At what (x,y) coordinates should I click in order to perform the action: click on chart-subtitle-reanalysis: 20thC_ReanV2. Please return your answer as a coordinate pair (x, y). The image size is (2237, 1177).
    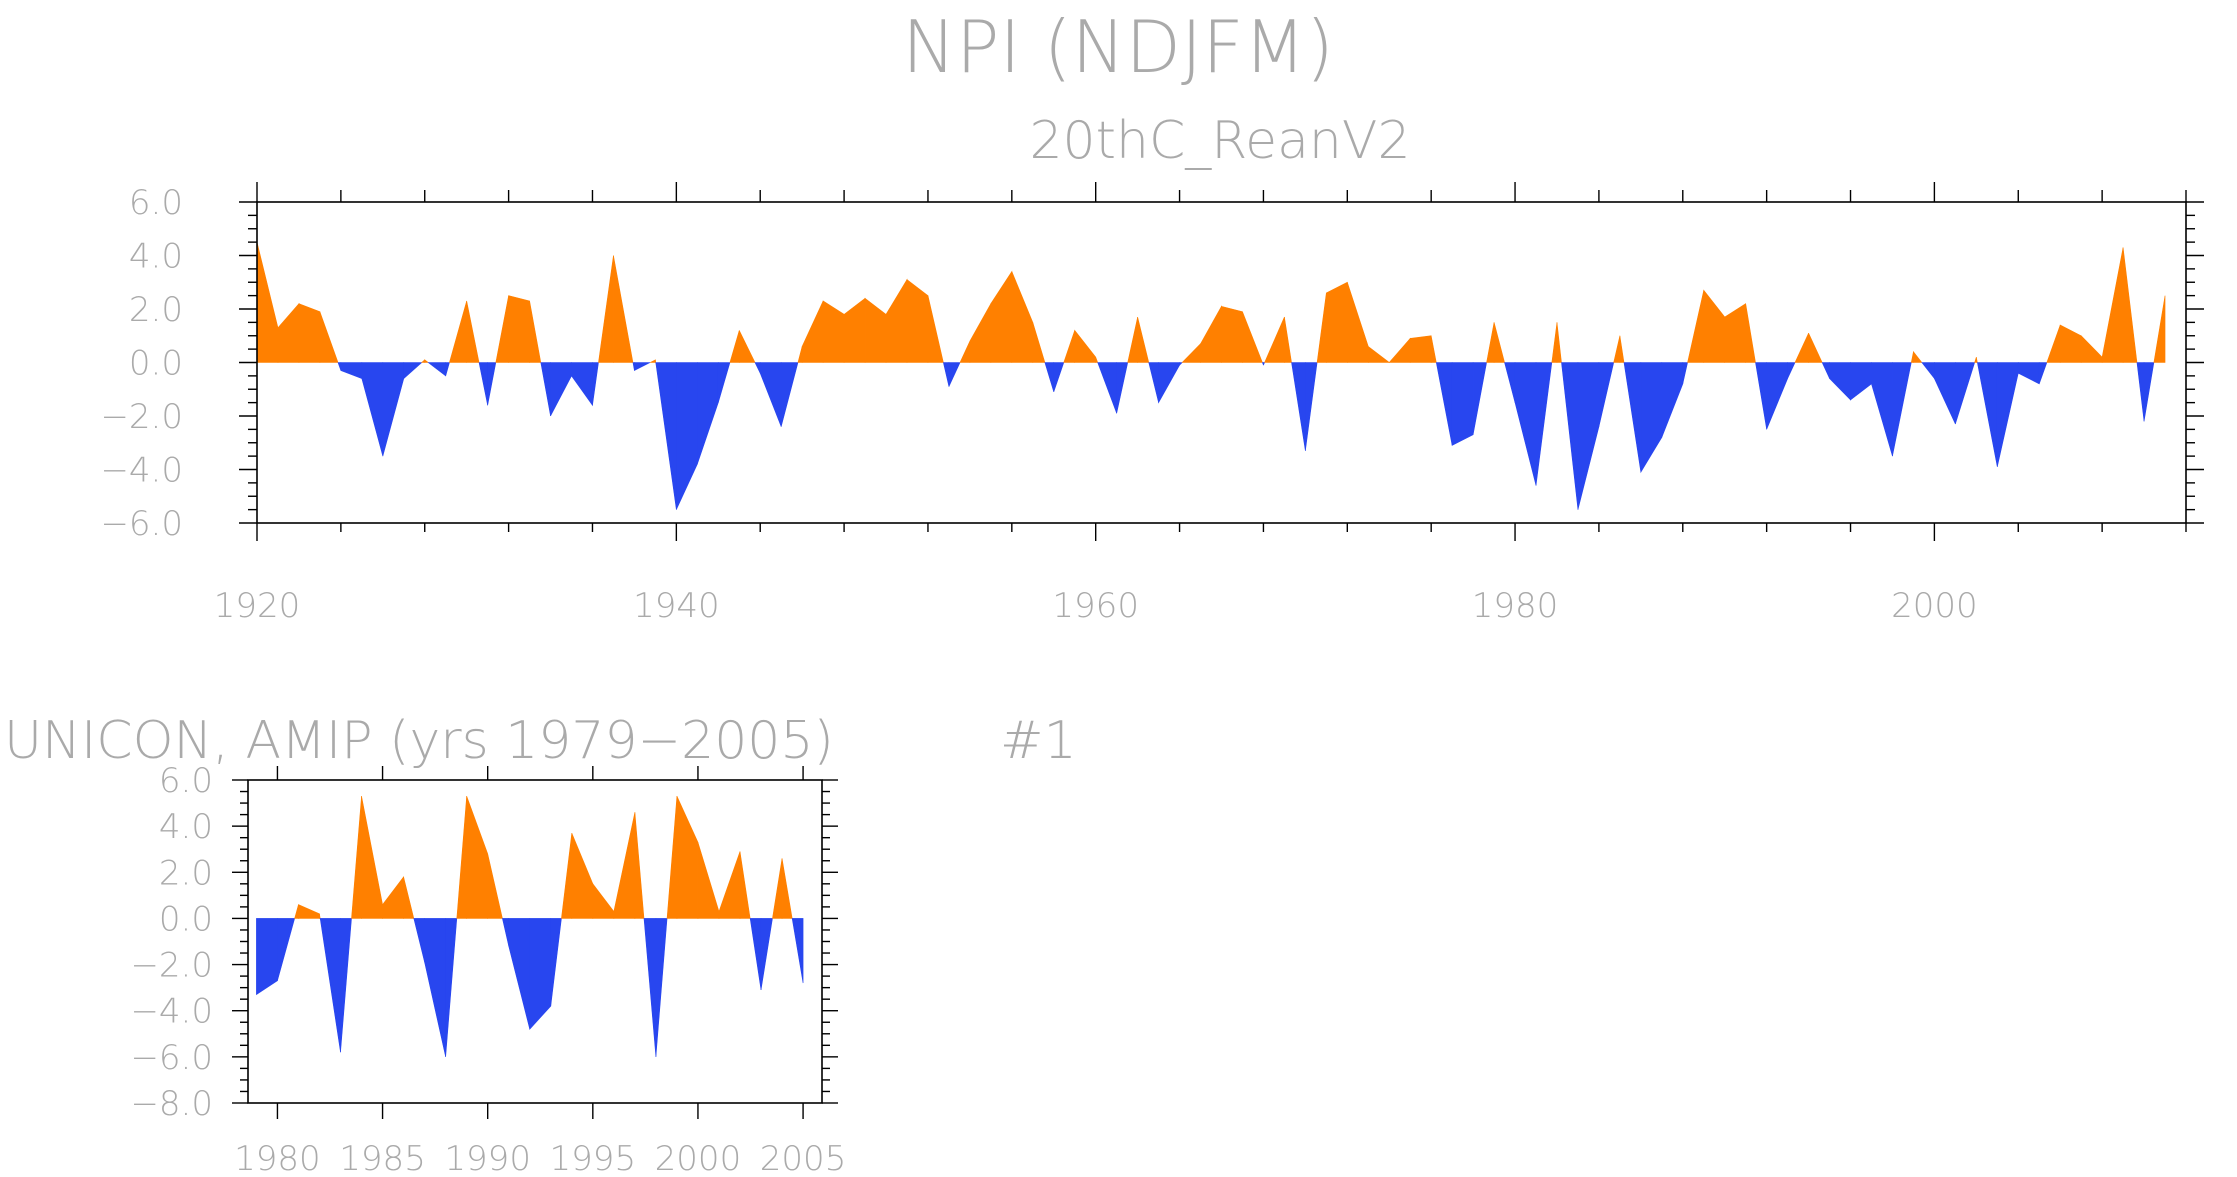
    Looking at the image, I should click on (1219, 141).